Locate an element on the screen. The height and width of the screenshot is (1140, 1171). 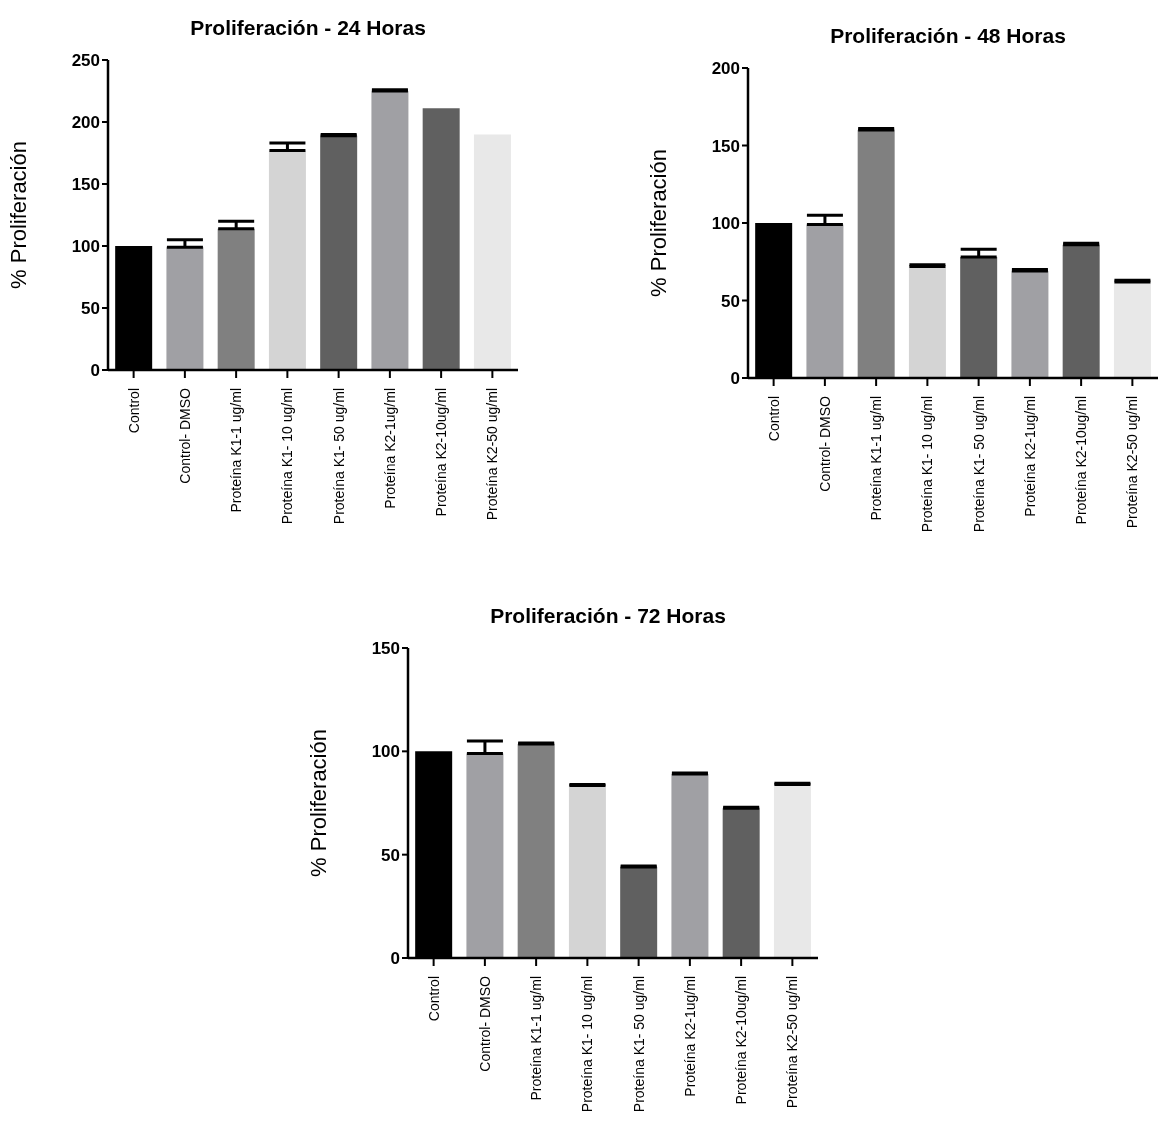
chart-title: Proliferación - 24 Horas is located at coordinates (308, 28).